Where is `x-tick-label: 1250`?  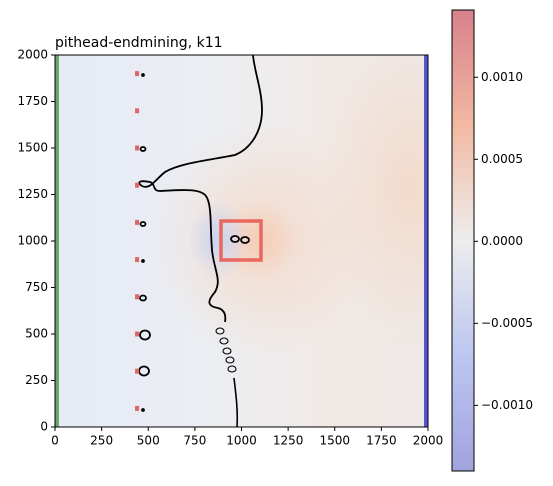 x-tick-label: 1250 is located at coordinates (288, 441).